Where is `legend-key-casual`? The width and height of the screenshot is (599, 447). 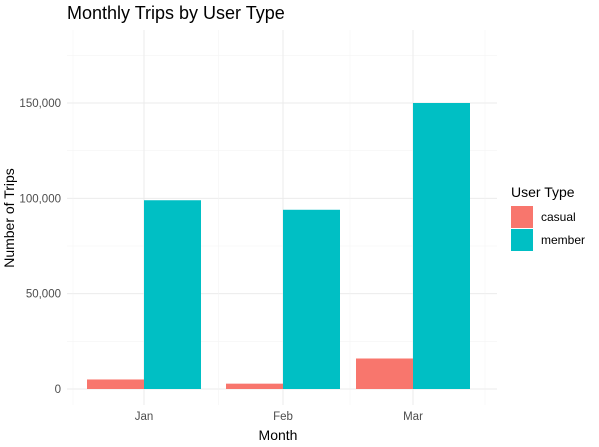 legend-key-casual is located at coordinates (522, 217).